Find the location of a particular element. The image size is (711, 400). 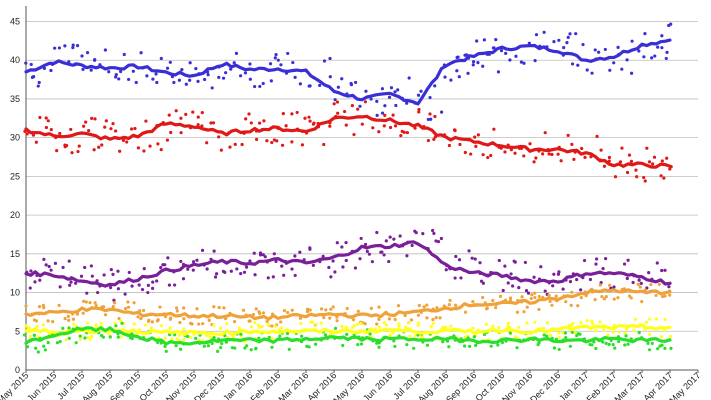

y-tick-label: 40 is located at coordinates (15, 60).